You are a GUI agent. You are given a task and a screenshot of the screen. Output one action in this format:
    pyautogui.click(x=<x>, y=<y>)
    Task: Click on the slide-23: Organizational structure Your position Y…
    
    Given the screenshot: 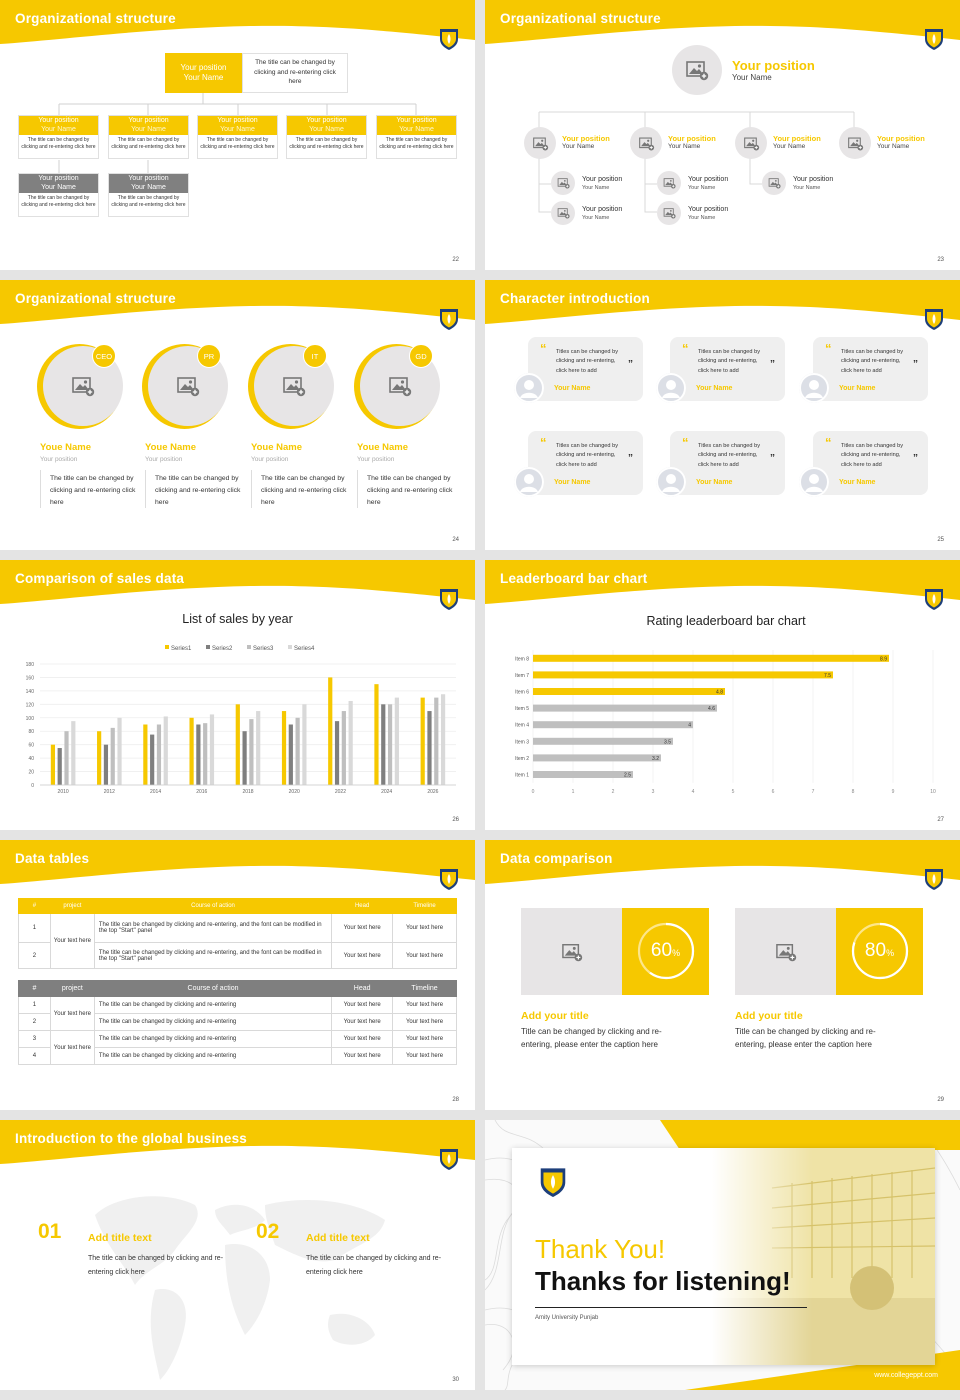 What is the action you would take?
    pyautogui.click(x=722, y=135)
    